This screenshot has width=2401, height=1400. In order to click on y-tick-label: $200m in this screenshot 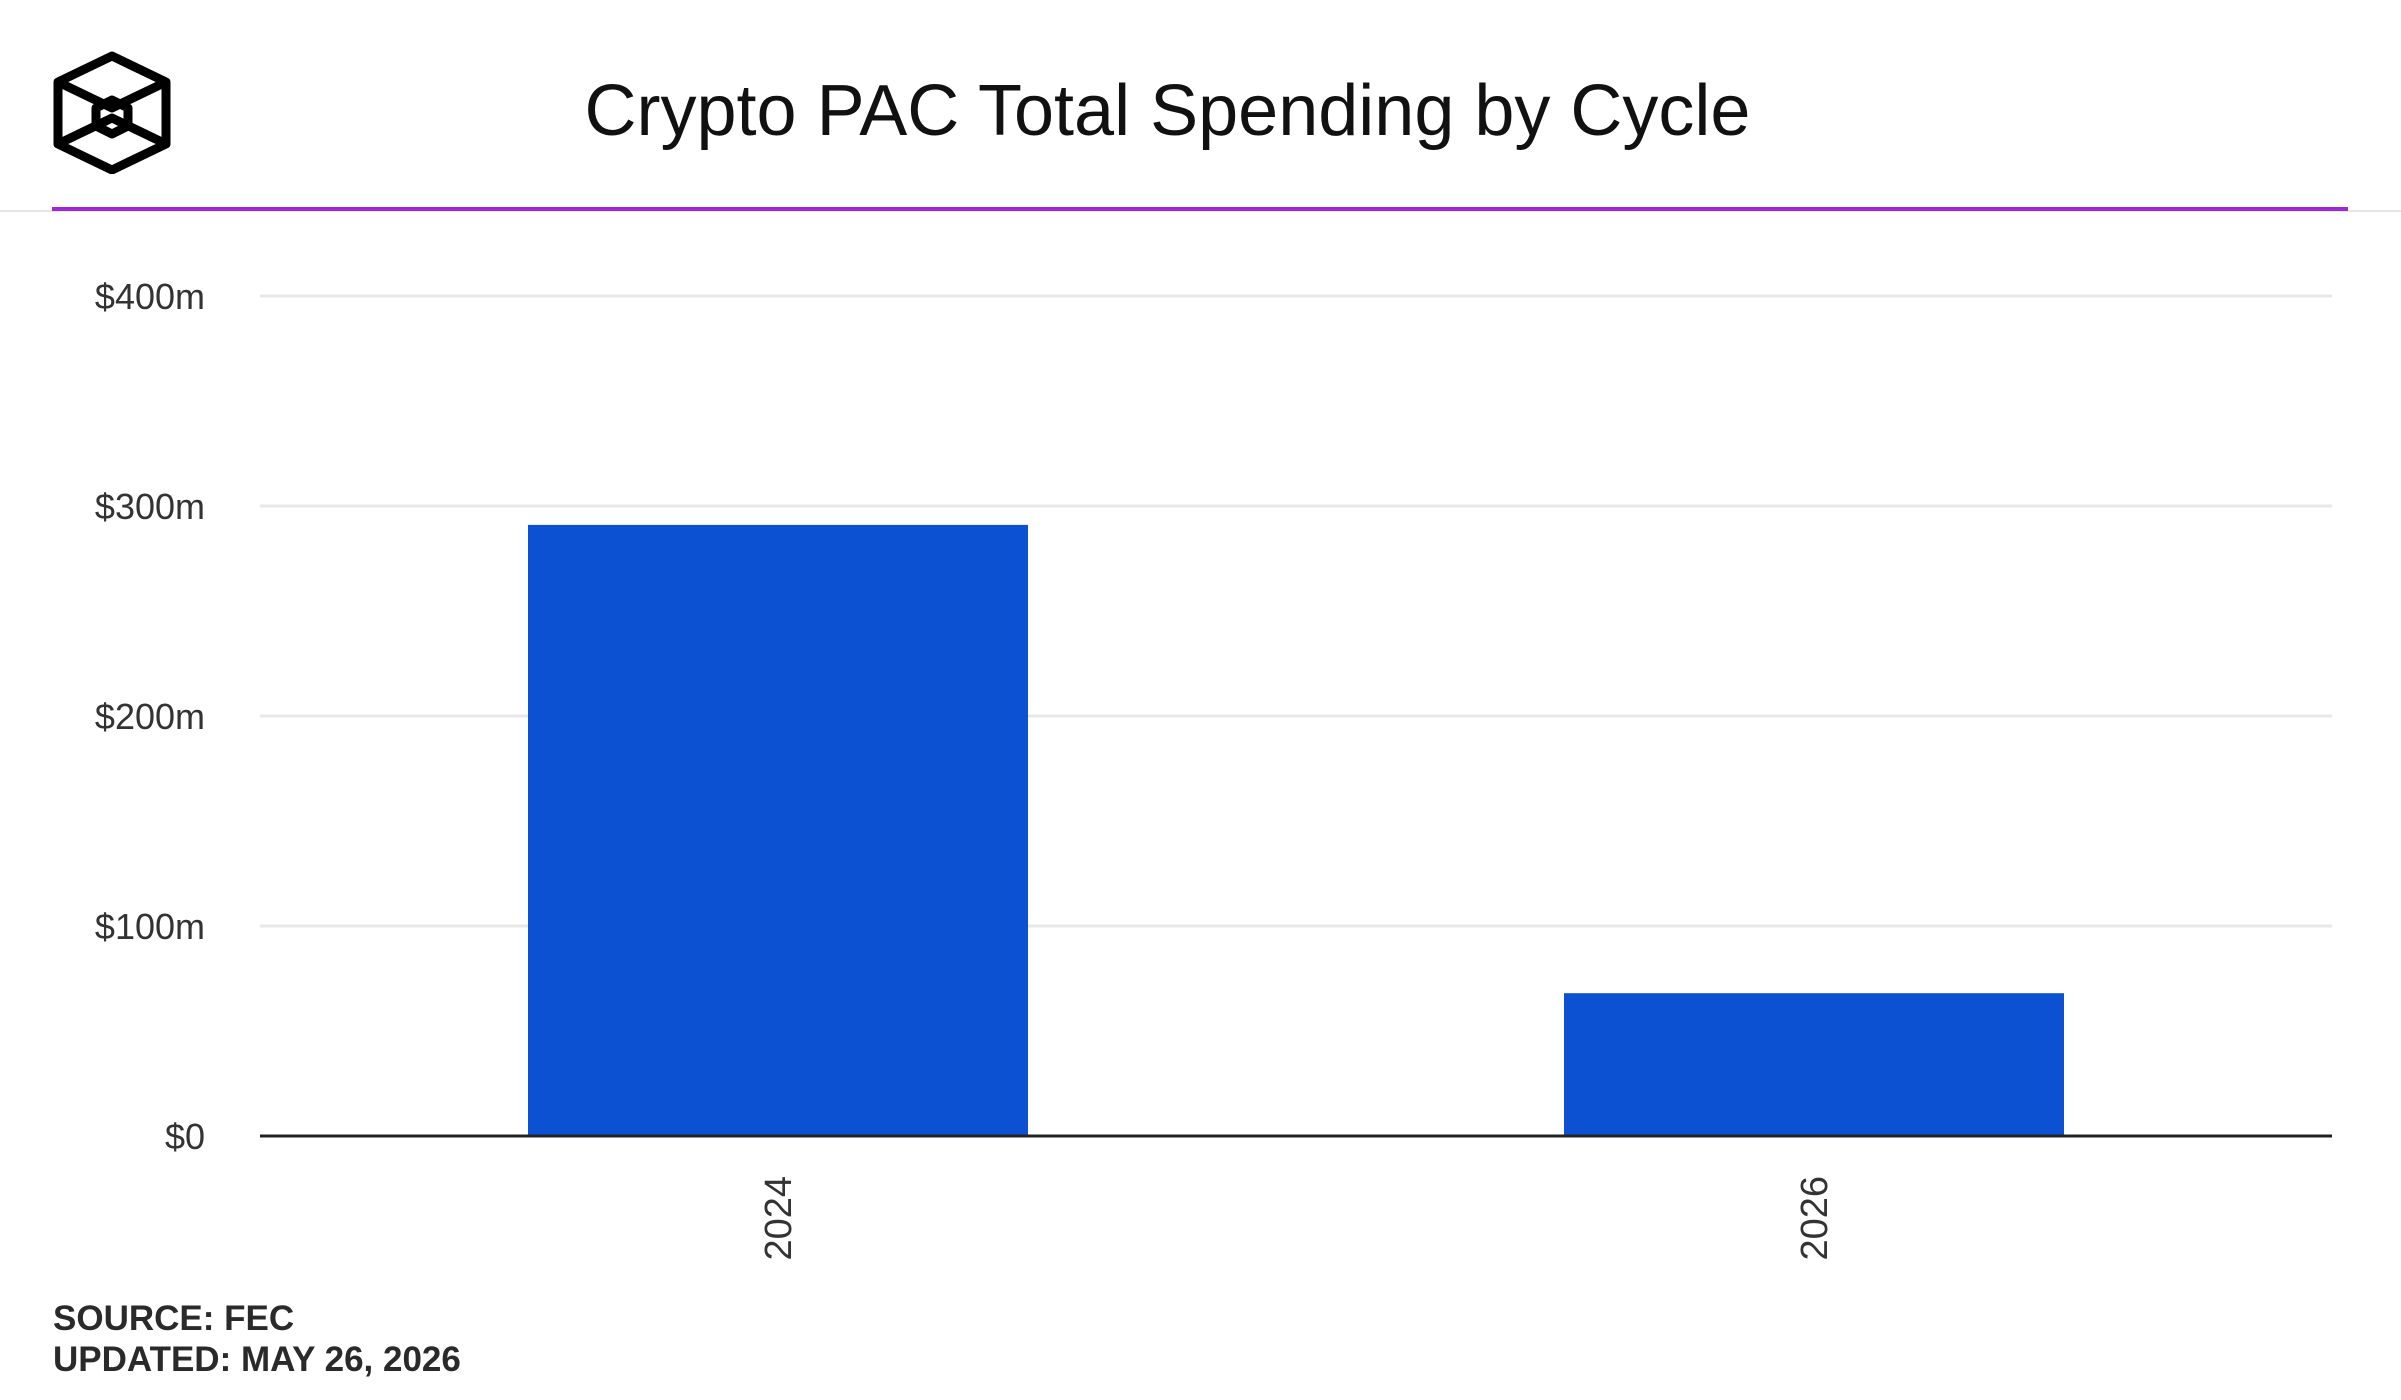, I will do `click(150, 716)`.